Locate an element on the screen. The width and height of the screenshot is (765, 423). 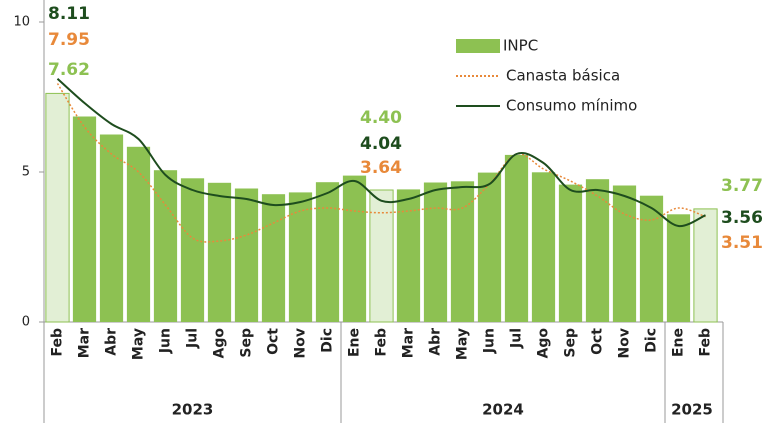
data-label: 7.95 is located at coordinates (69, 40).